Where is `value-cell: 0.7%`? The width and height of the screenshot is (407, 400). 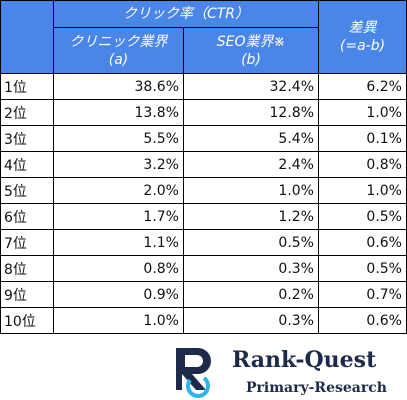
value-cell: 0.7% is located at coordinates (362, 294).